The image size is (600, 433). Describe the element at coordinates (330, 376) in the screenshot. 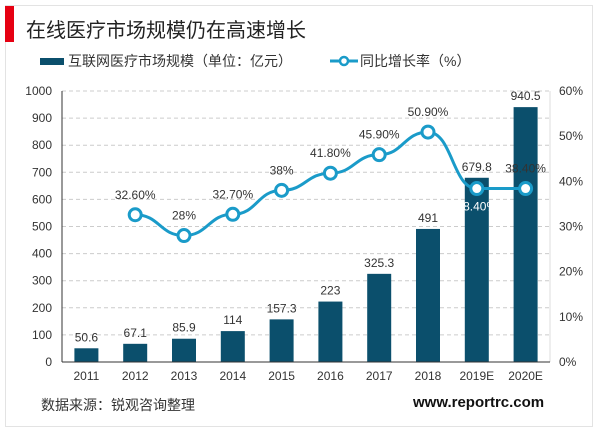

I see `x-tick-label: 2016` at that location.